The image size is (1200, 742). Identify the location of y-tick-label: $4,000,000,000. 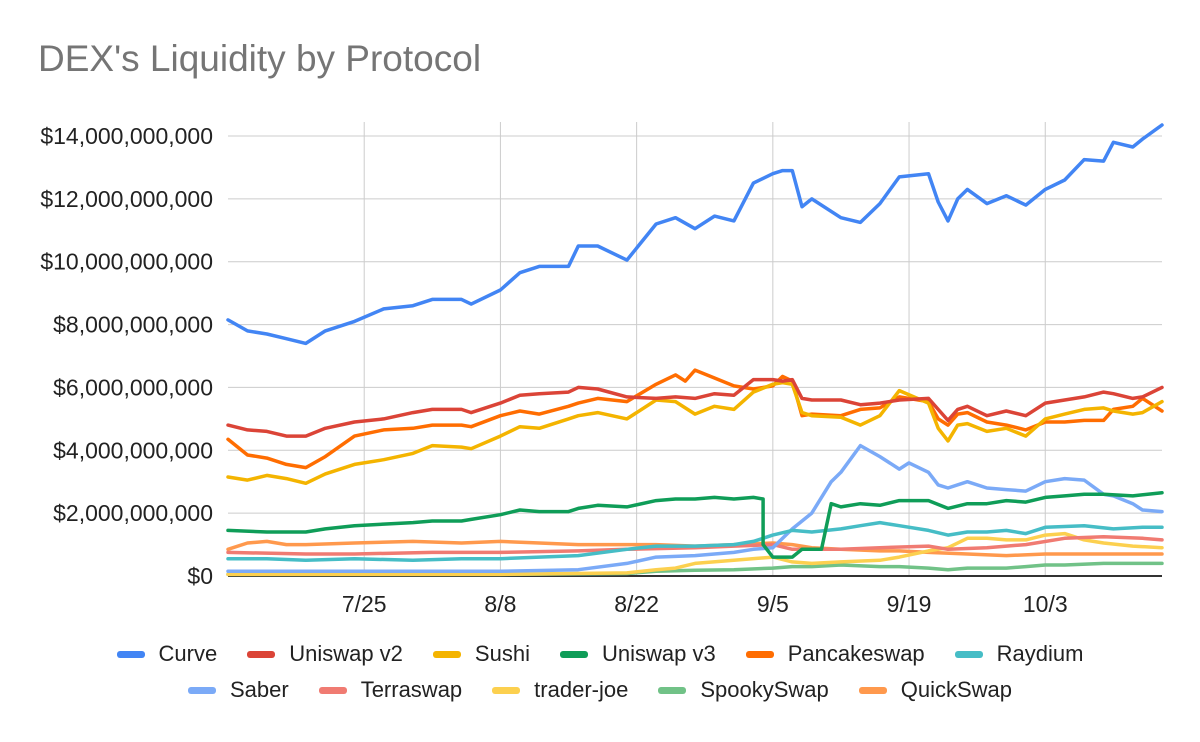
(133, 450).